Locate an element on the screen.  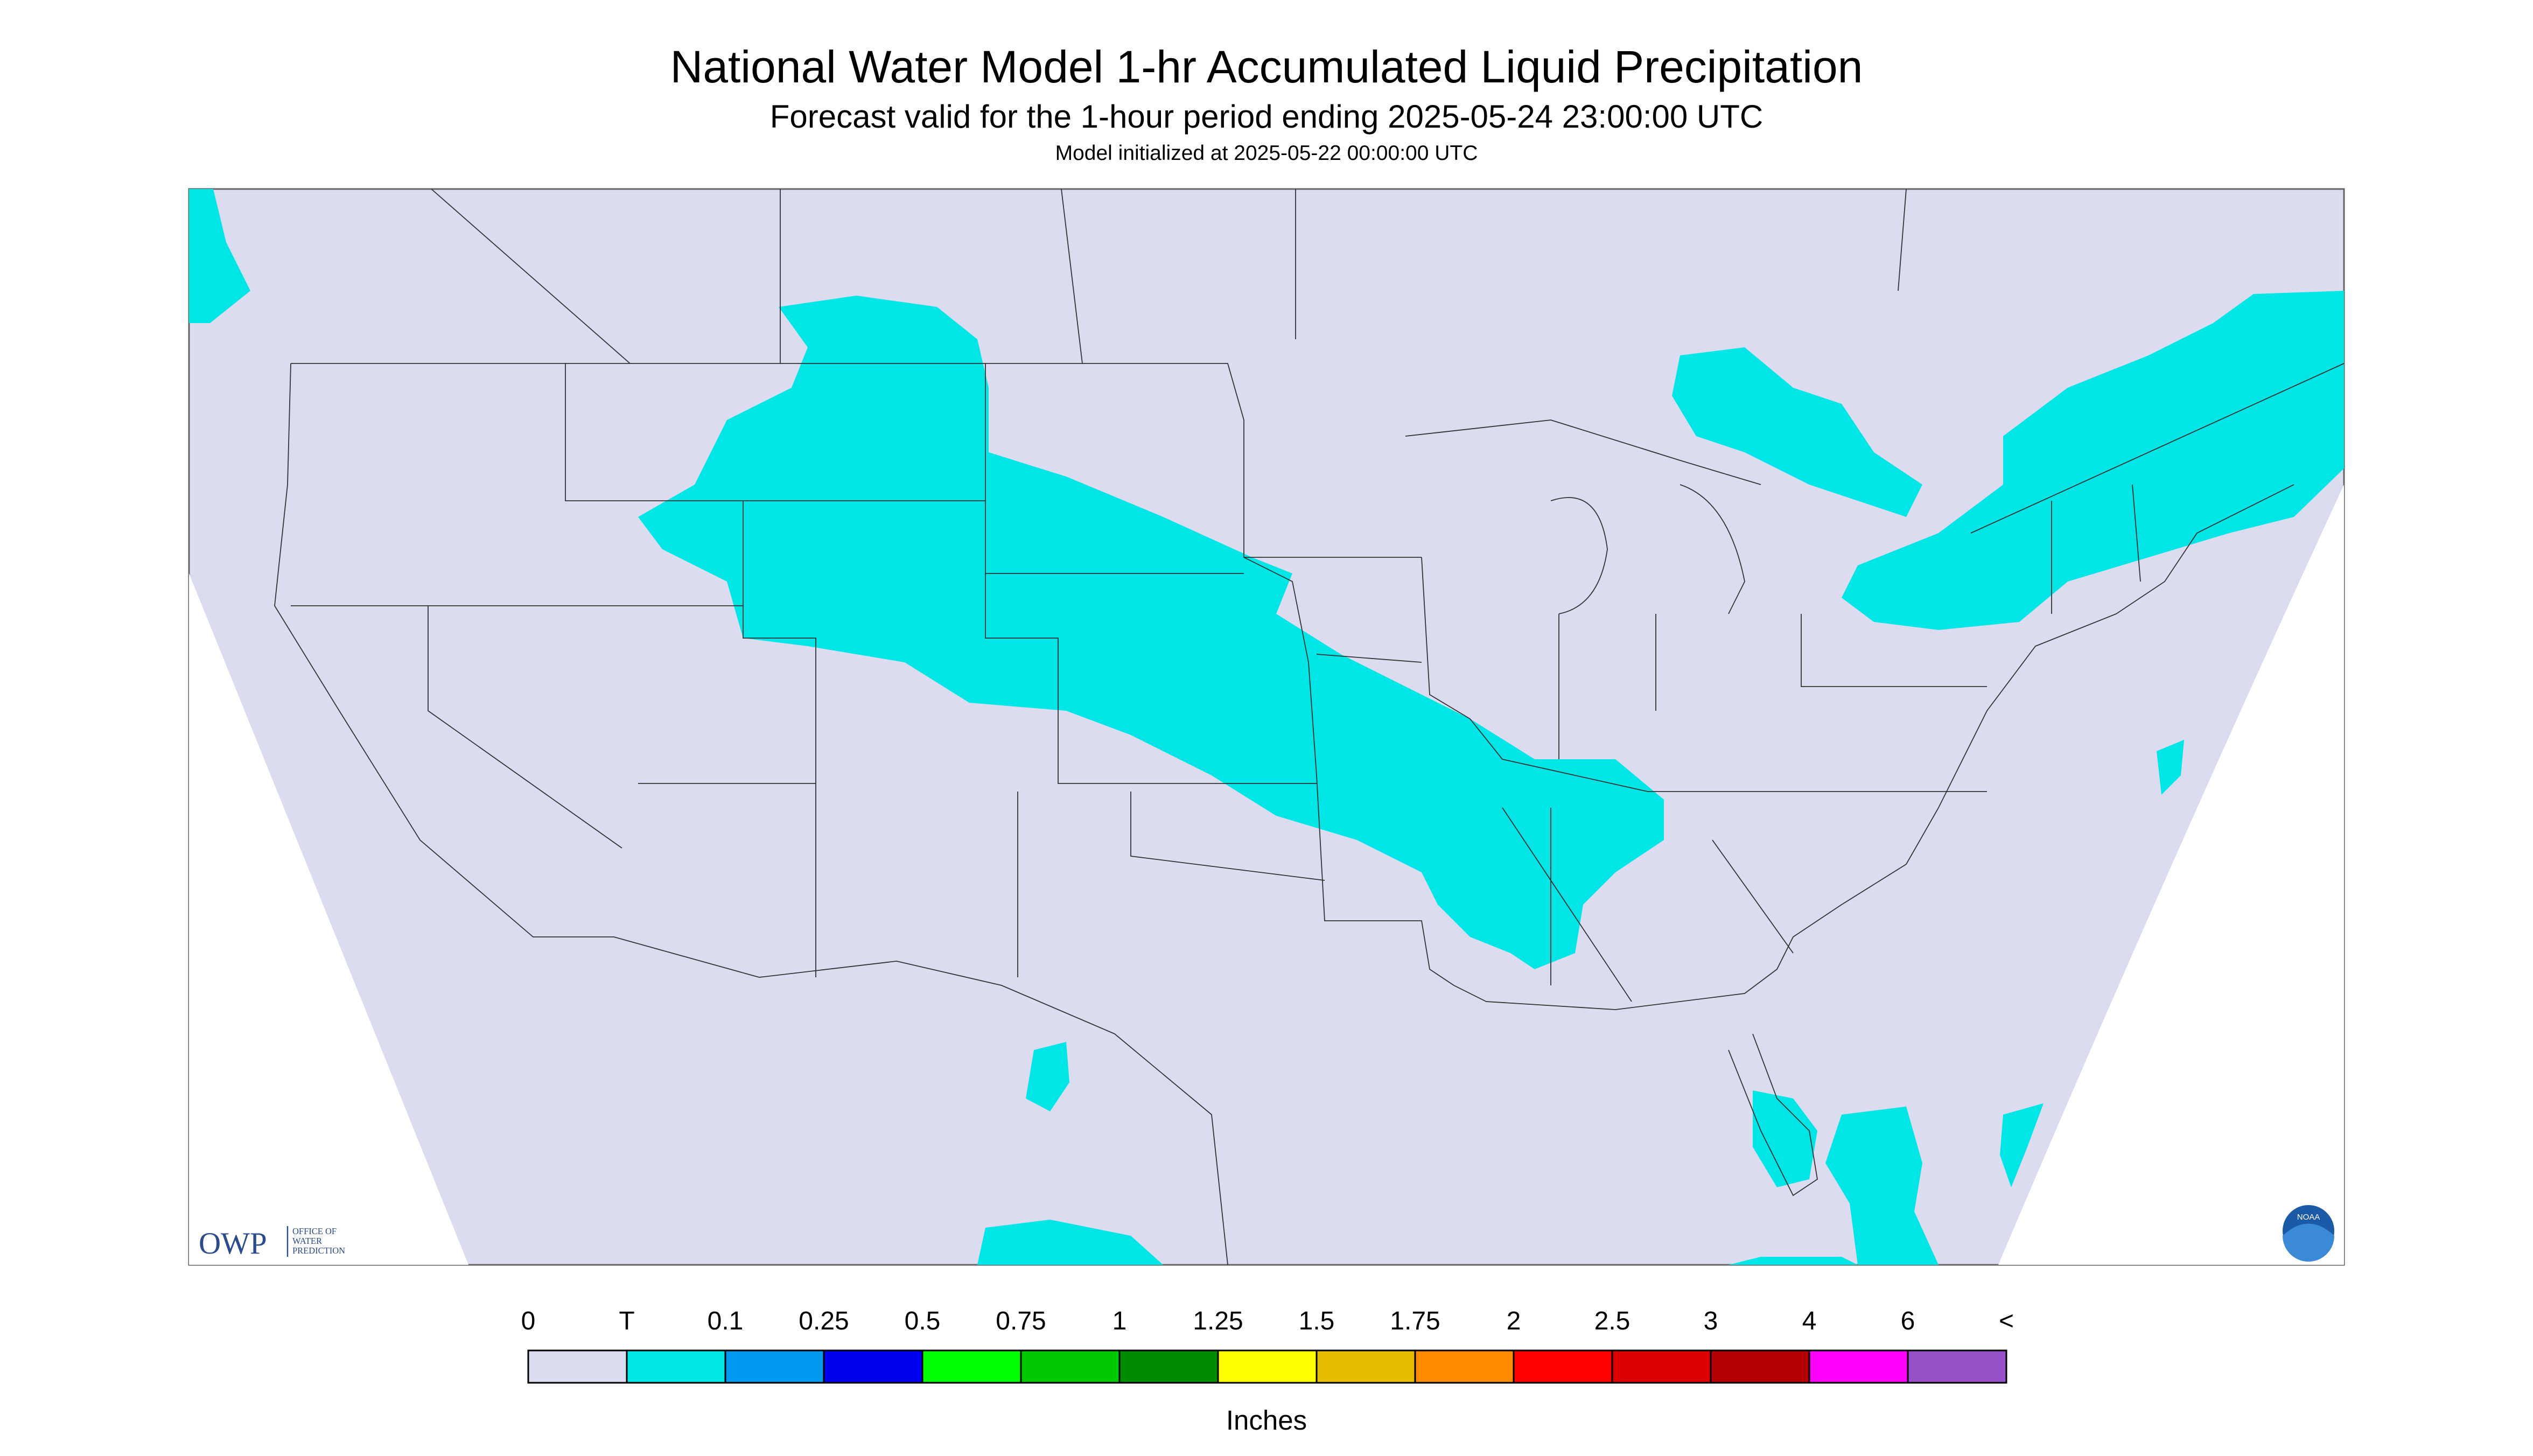
legend-label: 0.5 is located at coordinates (923, 1321).